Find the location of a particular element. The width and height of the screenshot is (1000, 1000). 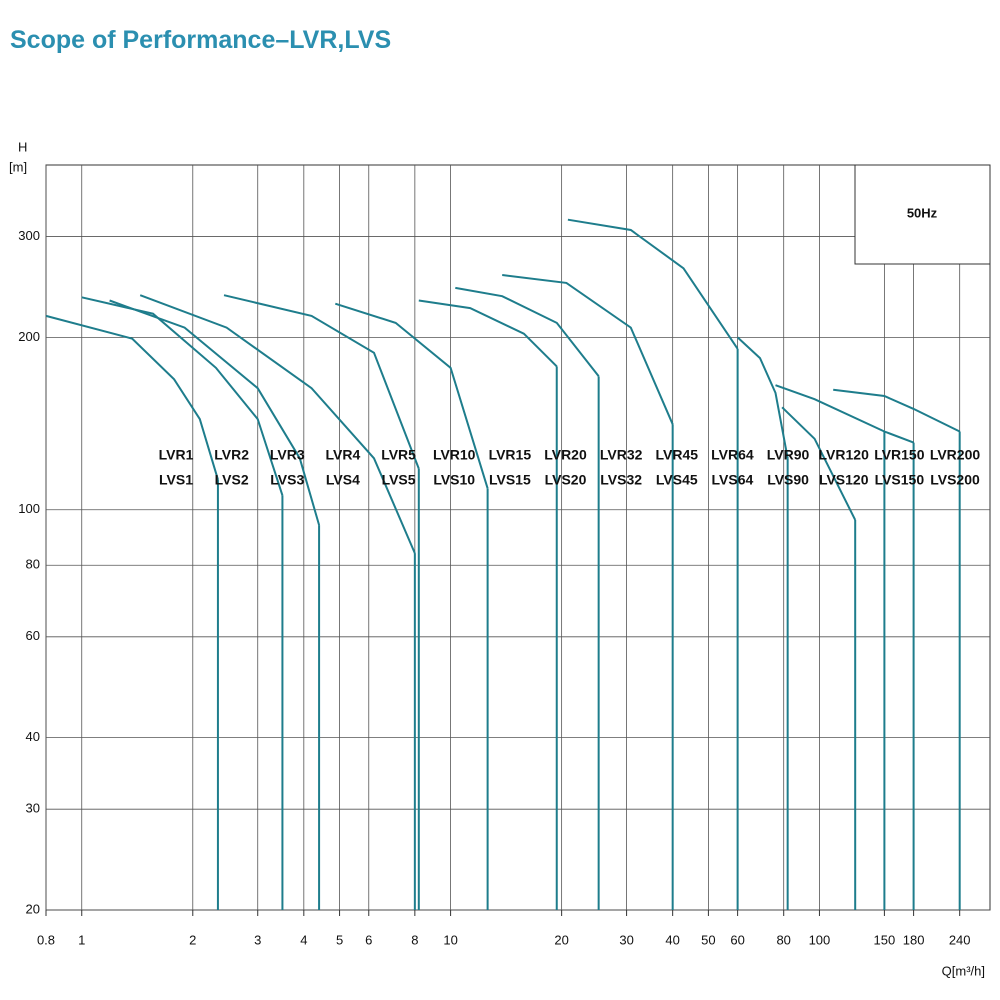

y-tick-label: 20 is located at coordinates (33, 908).